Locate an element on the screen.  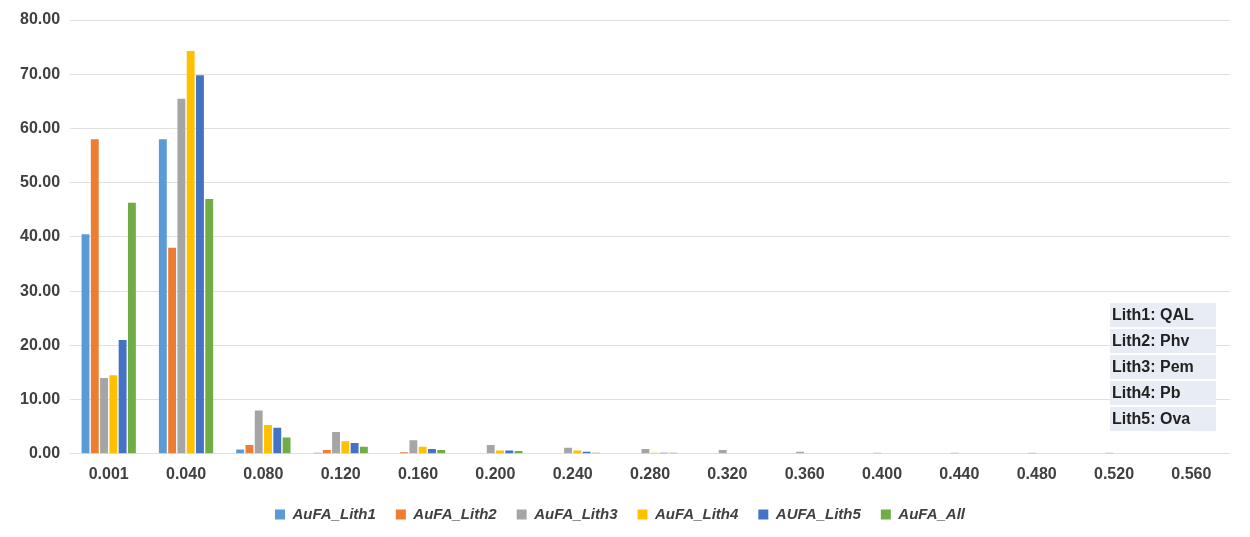
legend-label: AuFA_All is located at coordinates (931, 513).